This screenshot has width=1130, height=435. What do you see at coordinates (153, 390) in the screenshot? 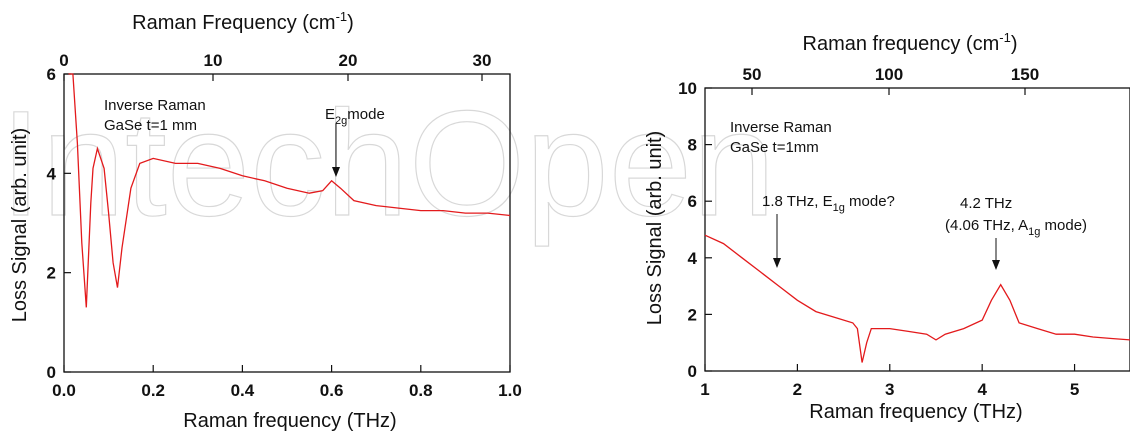
I see `x-tick-label: 0.2` at bounding box center [153, 390].